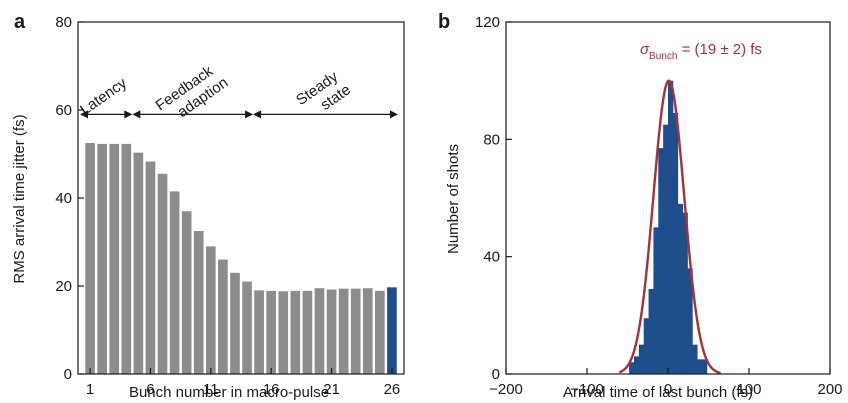 The image size is (848, 403). Describe the element at coordinates (668, 389) in the screenshot. I see `x-tick-label: 0` at that location.